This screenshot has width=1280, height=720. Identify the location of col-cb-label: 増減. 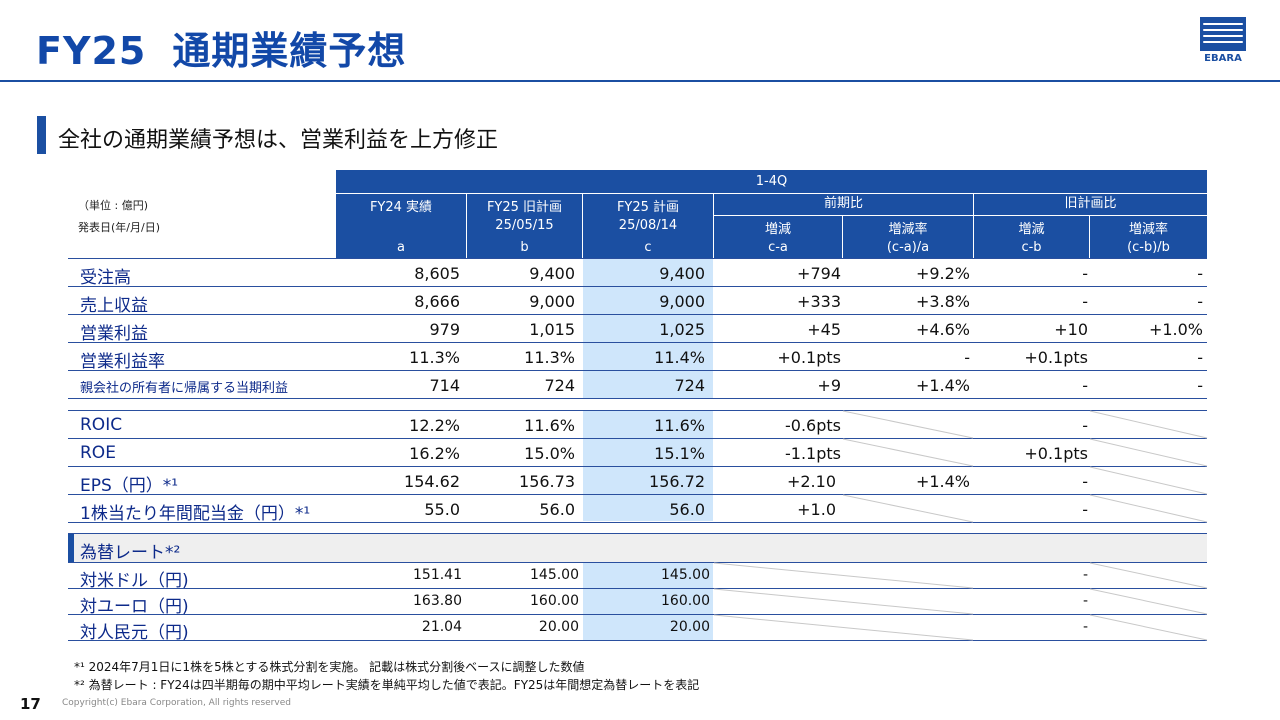
(1031, 229).